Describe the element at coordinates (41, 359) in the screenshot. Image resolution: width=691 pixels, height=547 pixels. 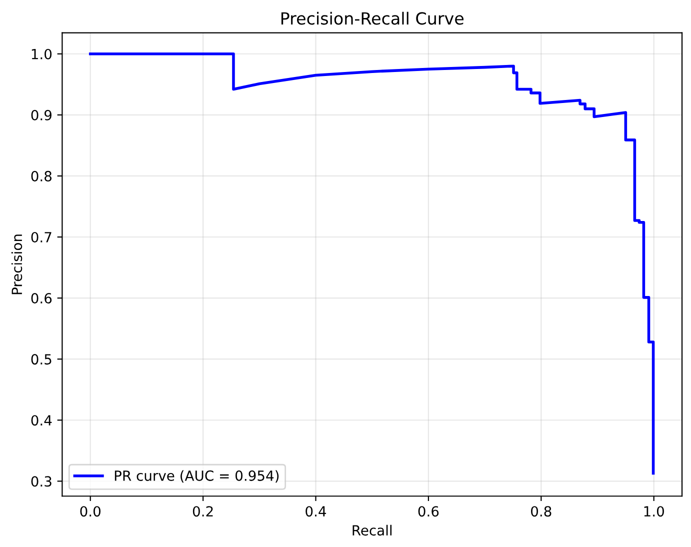
I see `y-tick-label: 0.5` at that location.